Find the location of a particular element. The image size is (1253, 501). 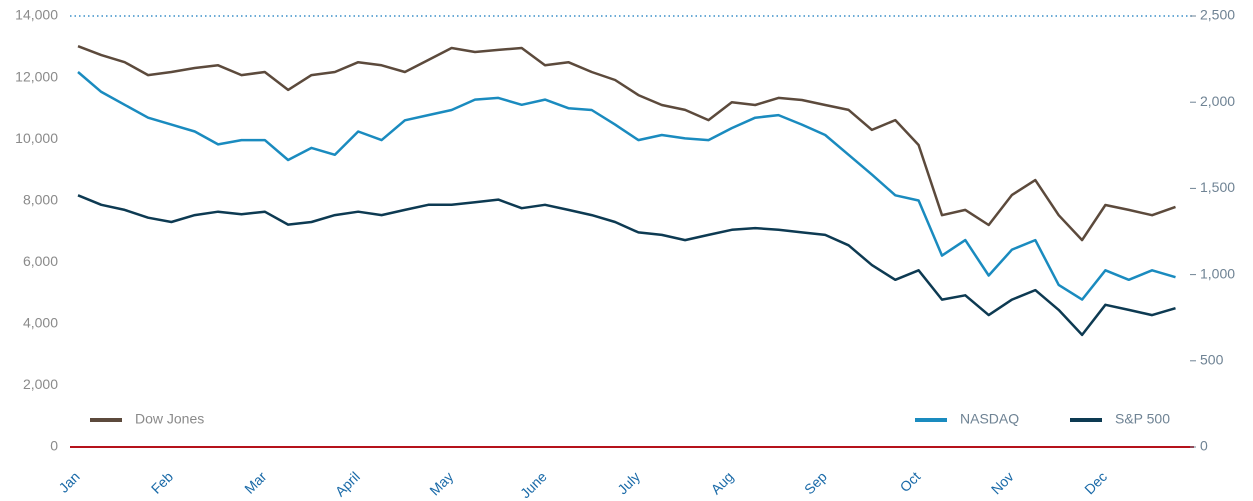

x-tick-label: May is located at coordinates (441, 483).